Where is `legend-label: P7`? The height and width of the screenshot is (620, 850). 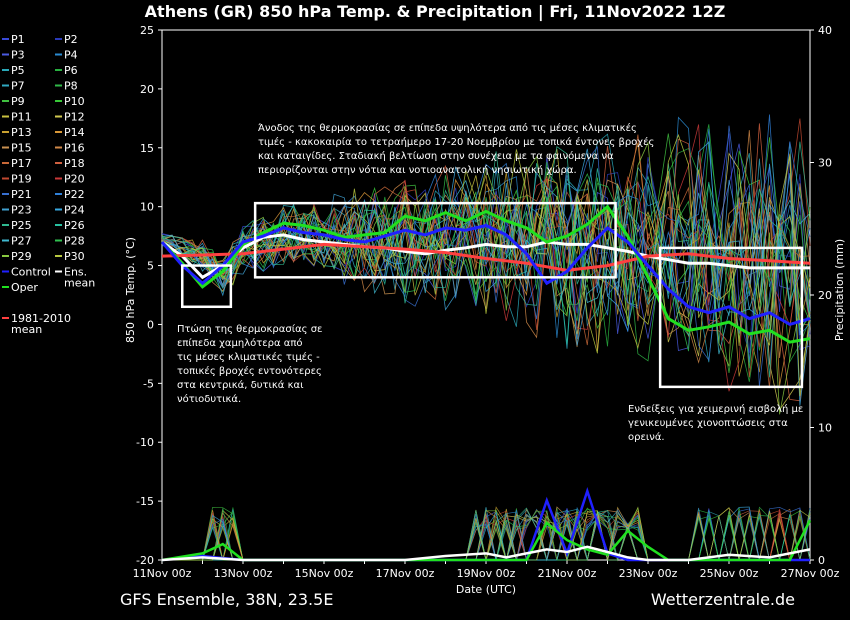 legend-label: P7 is located at coordinates (18, 86).